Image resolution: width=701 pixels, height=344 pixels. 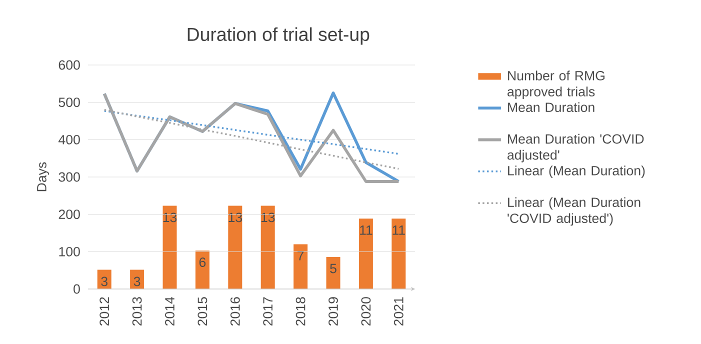 What do you see at coordinates (399, 311) in the screenshot?
I see `x-tick-label: 2021` at bounding box center [399, 311].